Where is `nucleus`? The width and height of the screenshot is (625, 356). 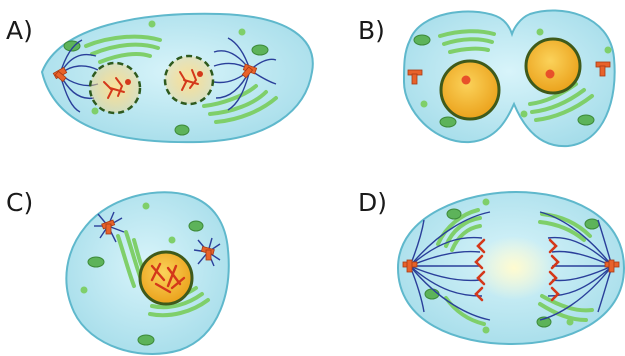
nucleus is located at coordinates (166, 278).